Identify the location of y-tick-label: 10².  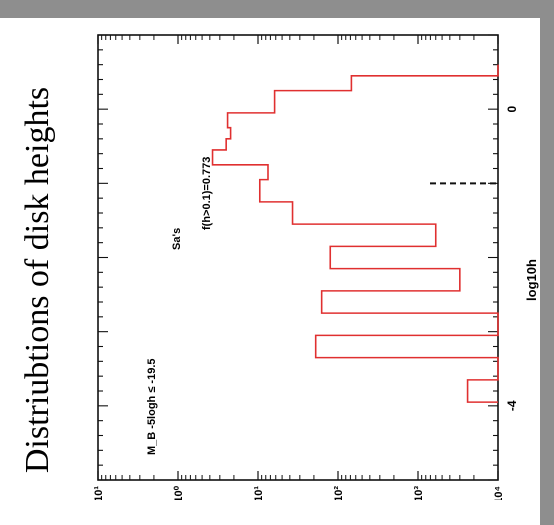
(339, 493).